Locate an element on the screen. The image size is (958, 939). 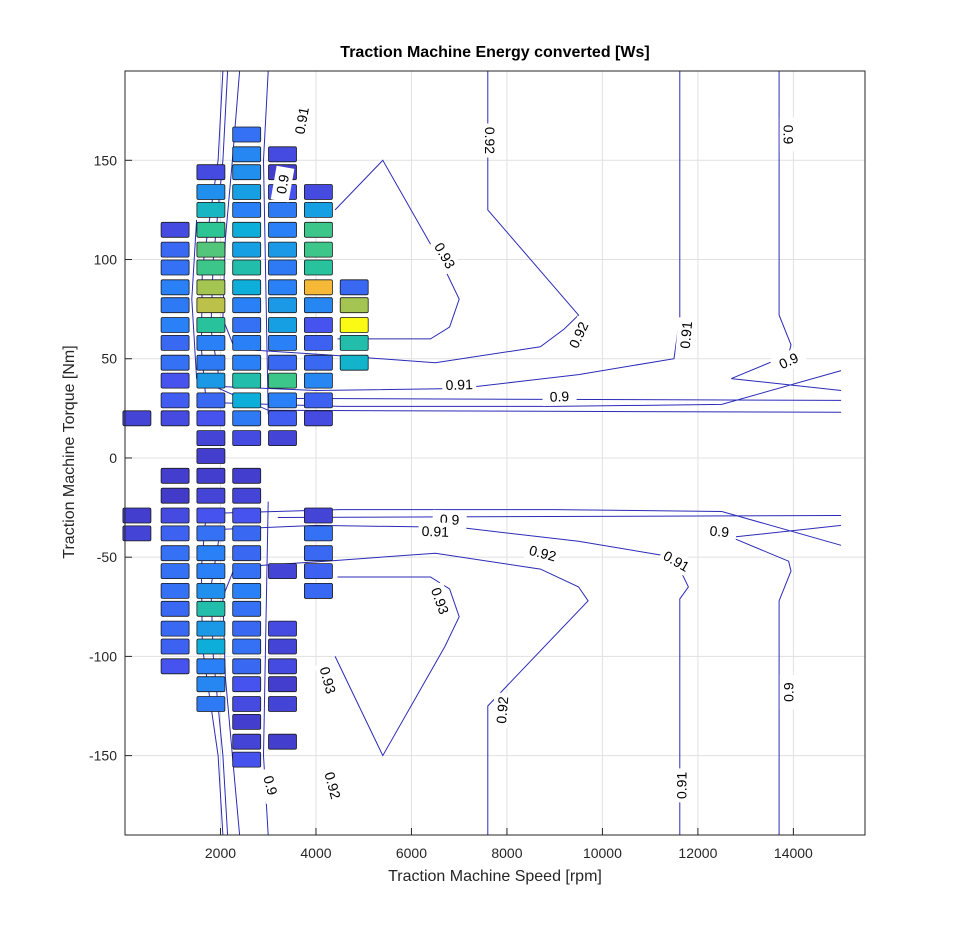
x-tick-label: 6000 is located at coordinates (411, 853).